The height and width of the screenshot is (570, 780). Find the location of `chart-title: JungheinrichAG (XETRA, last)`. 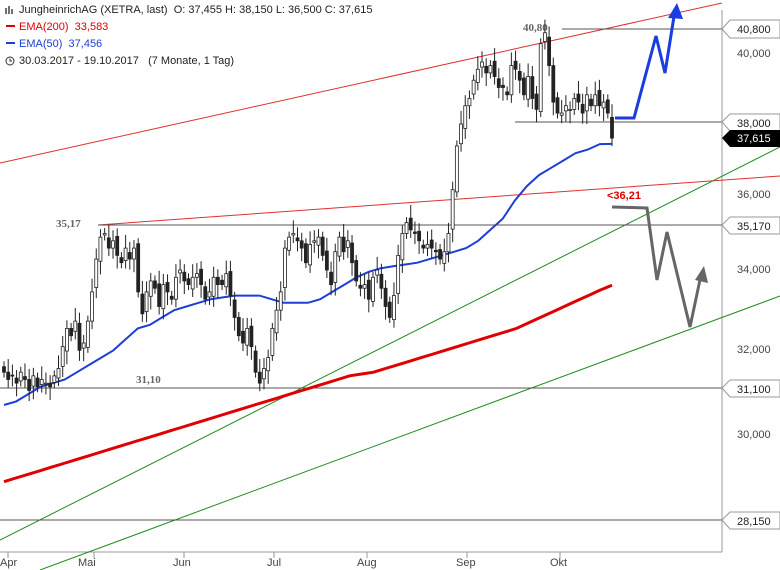

chart-title: JungheinrichAG (XETRA, last) is located at coordinates (93, 10).